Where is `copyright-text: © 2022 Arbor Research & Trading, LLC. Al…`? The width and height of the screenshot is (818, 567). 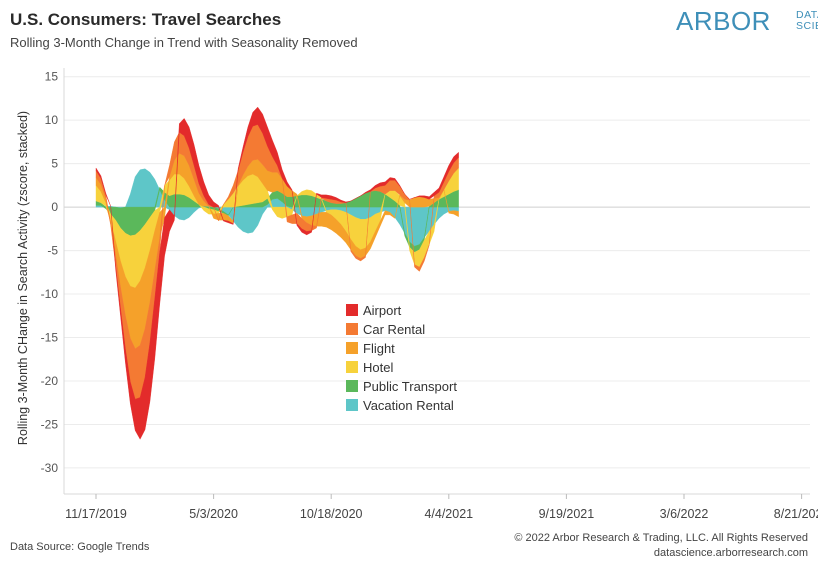
copyright-text: © 2022 Arbor Research & Trading, LLC. Al… is located at coordinates (661, 538).